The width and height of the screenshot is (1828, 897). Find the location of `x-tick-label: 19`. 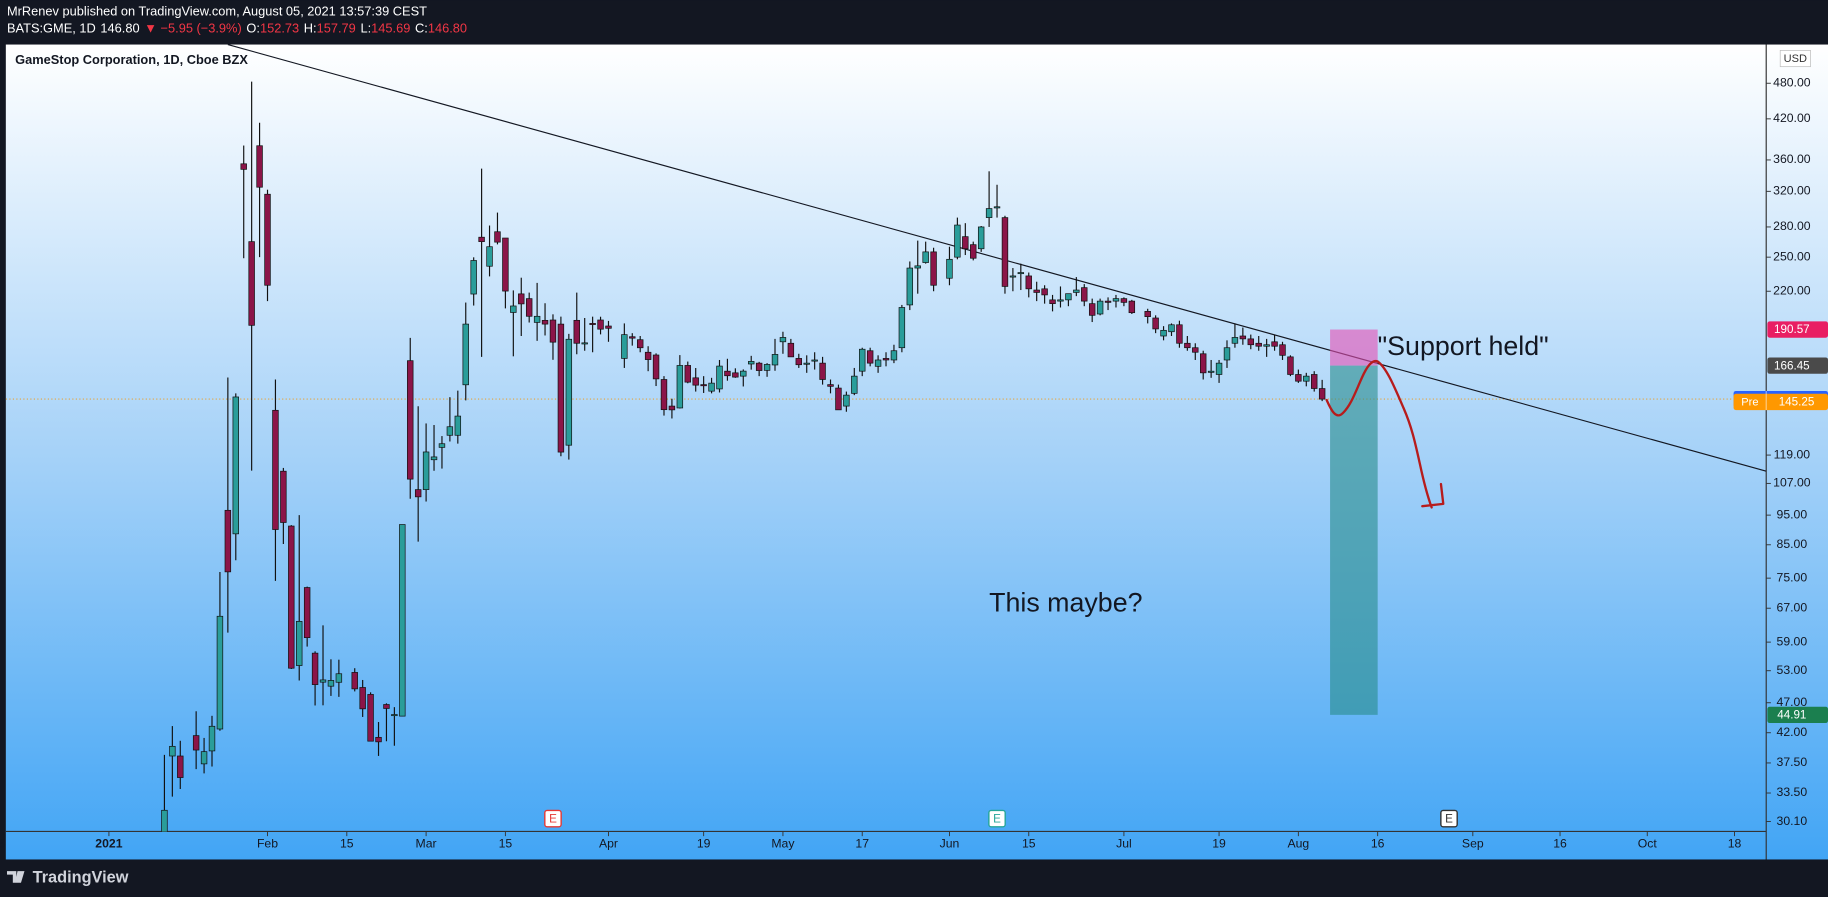

x-tick-label: 19 is located at coordinates (1219, 844).